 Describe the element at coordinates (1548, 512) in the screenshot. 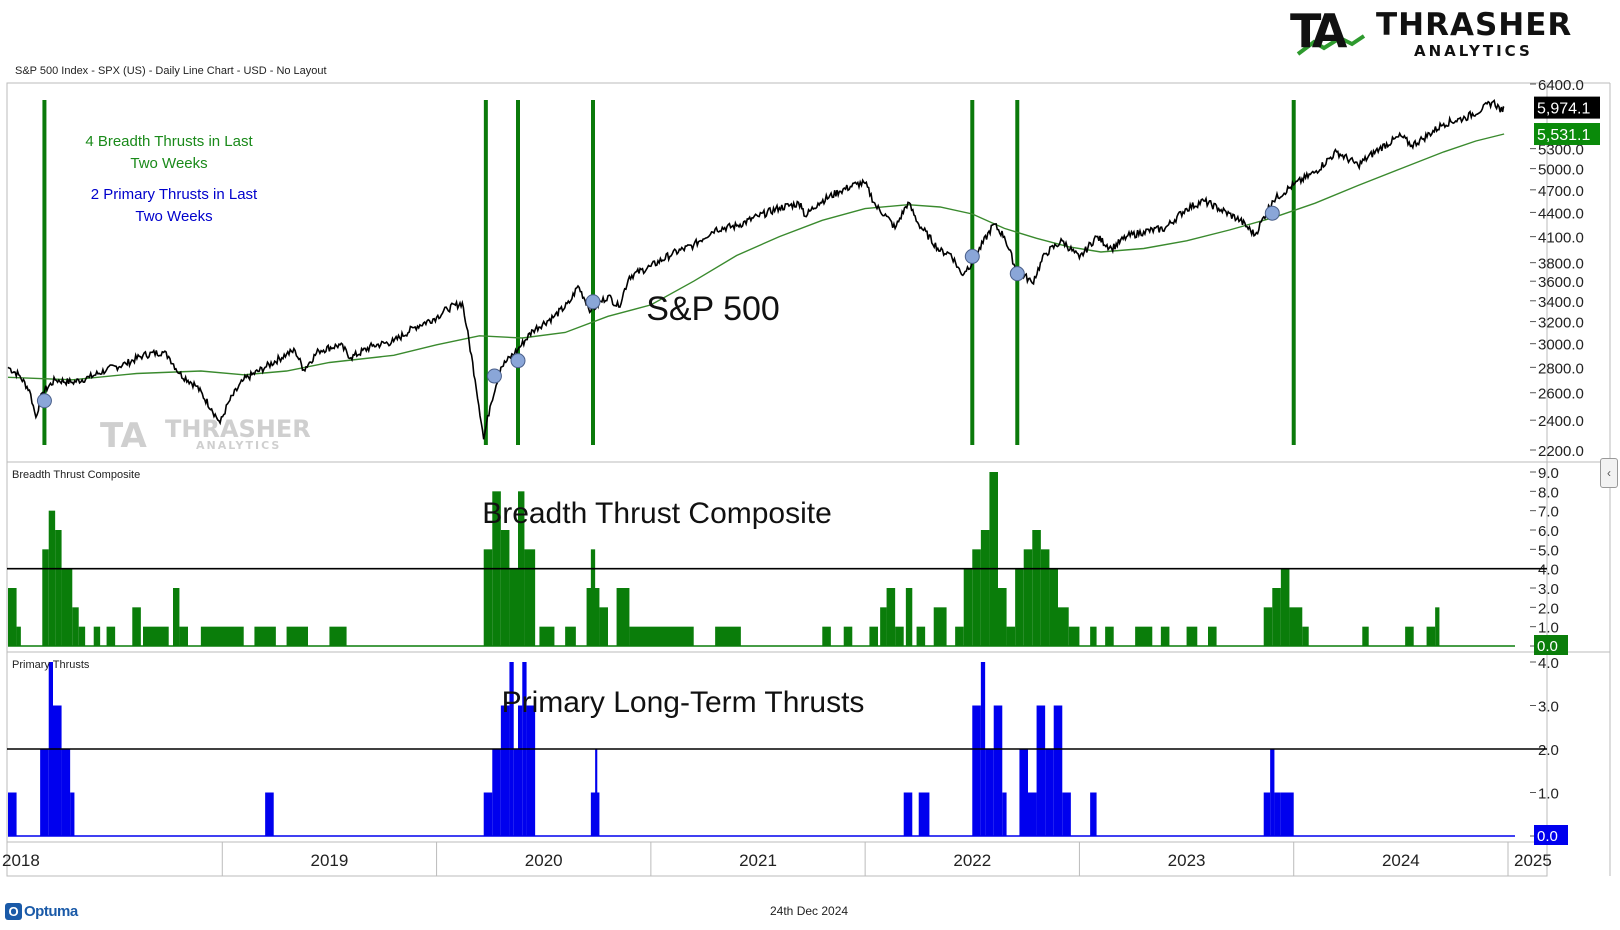

I see `breadth-ytick-label: 7.0` at that location.